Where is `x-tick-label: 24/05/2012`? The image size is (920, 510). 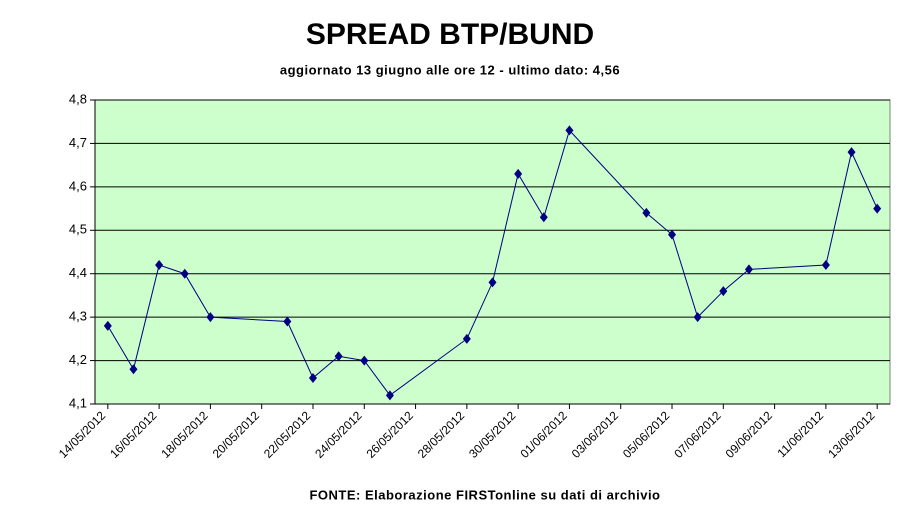
x-tick-label: 24/05/2012 is located at coordinates (338, 434).